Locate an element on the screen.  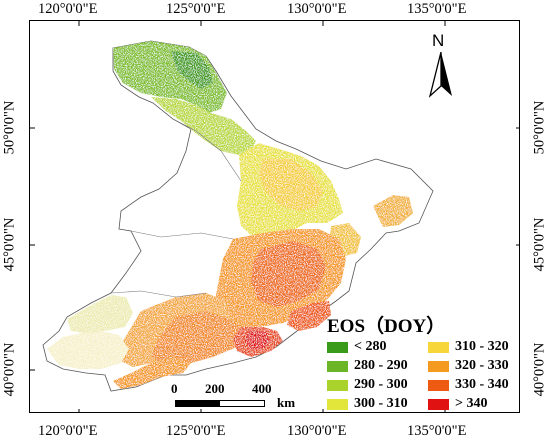
scale-bar-segment-light is located at coordinates (242, 403).